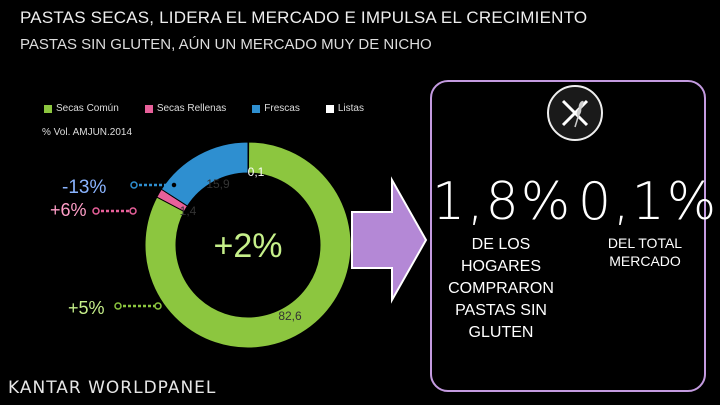  What do you see at coordinates (645, 243) in the screenshot?
I see `market-line: DEL TOTAL` at bounding box center [645, 243].